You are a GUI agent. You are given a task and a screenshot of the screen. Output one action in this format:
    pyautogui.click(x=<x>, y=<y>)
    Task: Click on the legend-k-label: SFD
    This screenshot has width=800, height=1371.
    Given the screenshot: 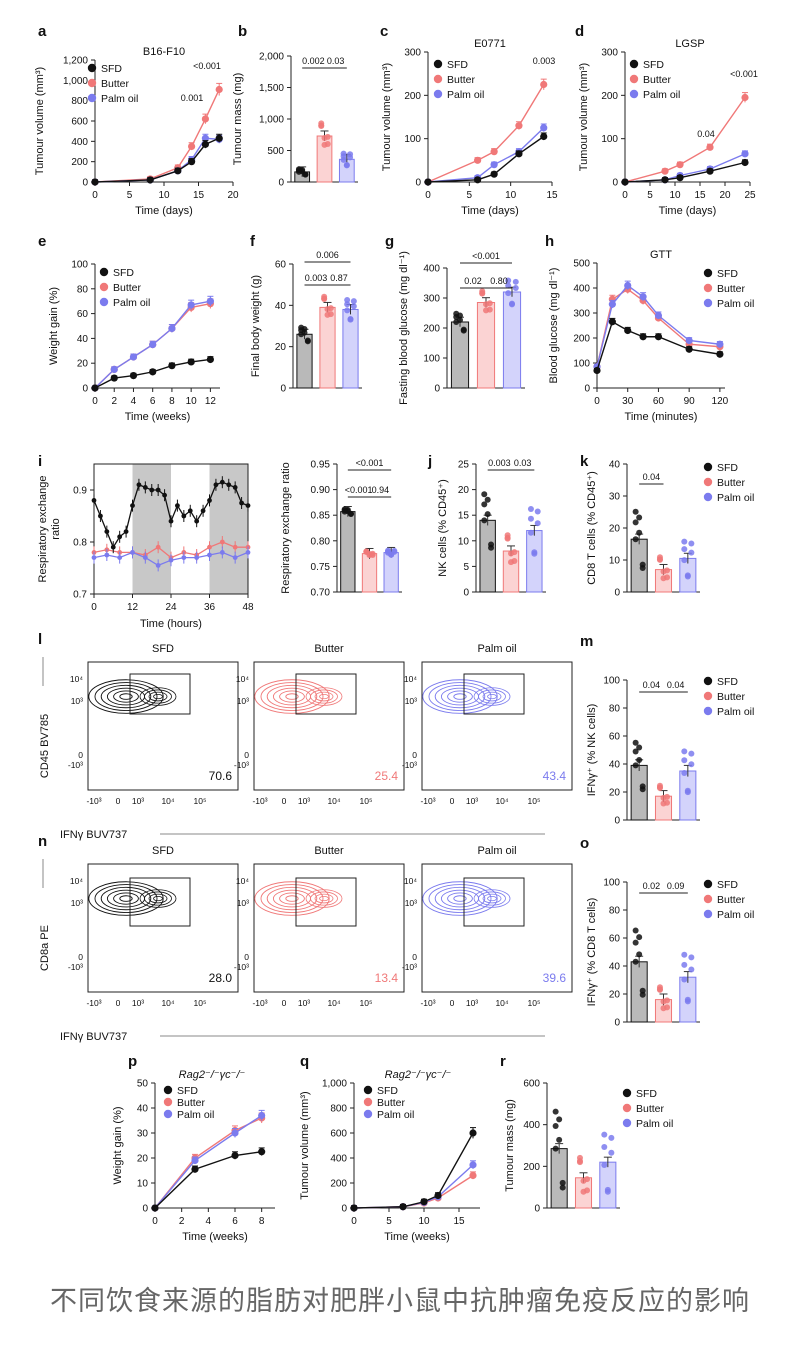 What is the action you would take?
    pyautogui.click(x=727, y=468)
    